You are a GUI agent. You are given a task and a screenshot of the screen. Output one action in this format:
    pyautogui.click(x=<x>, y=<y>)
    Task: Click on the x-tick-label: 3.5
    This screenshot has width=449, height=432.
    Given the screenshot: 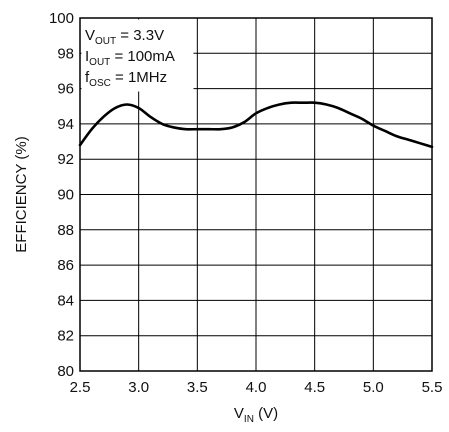 What is the action you would take?
    pyautogui.click(x=197, y=387)
    